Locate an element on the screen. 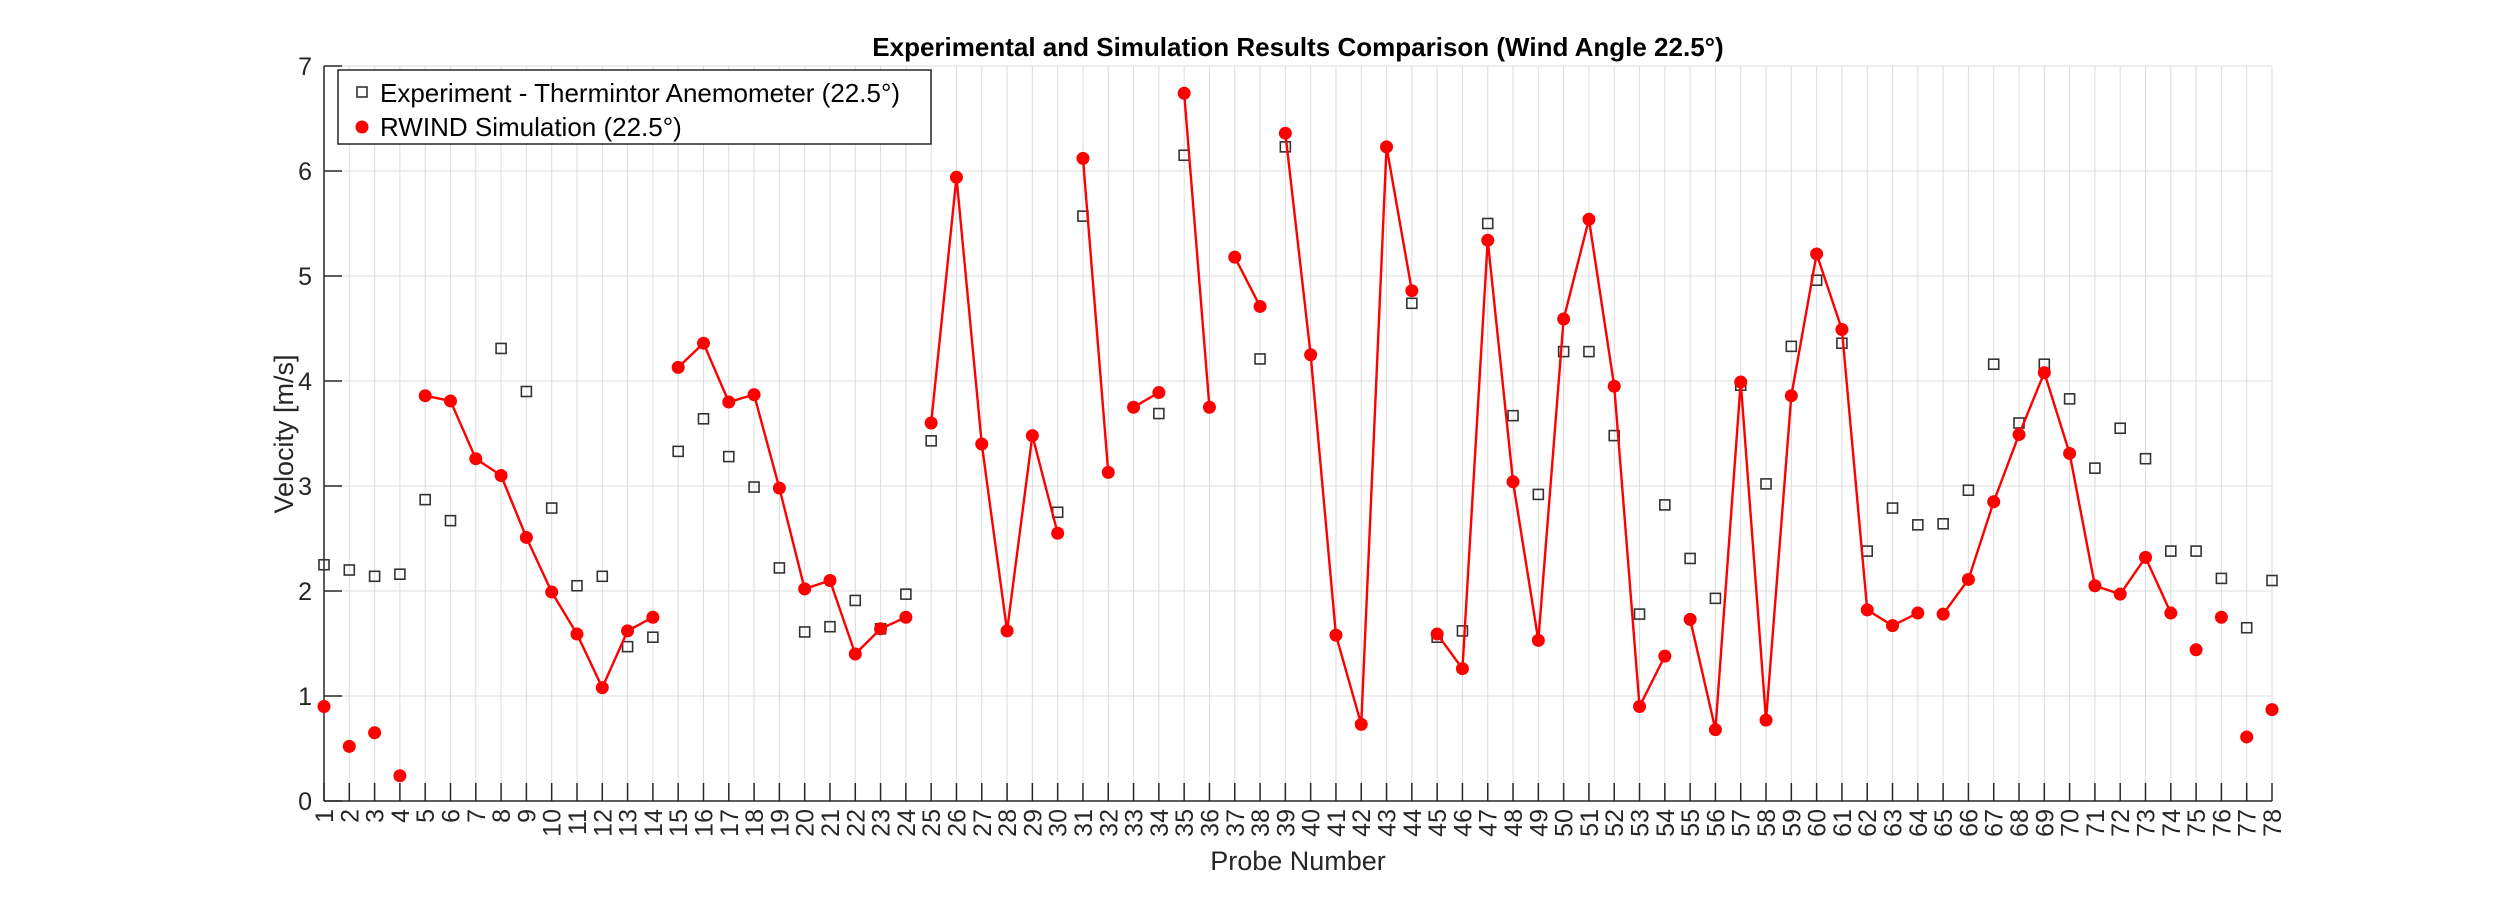 The width and height of the screenshot is (2500, 900). legend-simulation-label: RWIND Simulation (22.5°) is located at coordinates (531, 127).